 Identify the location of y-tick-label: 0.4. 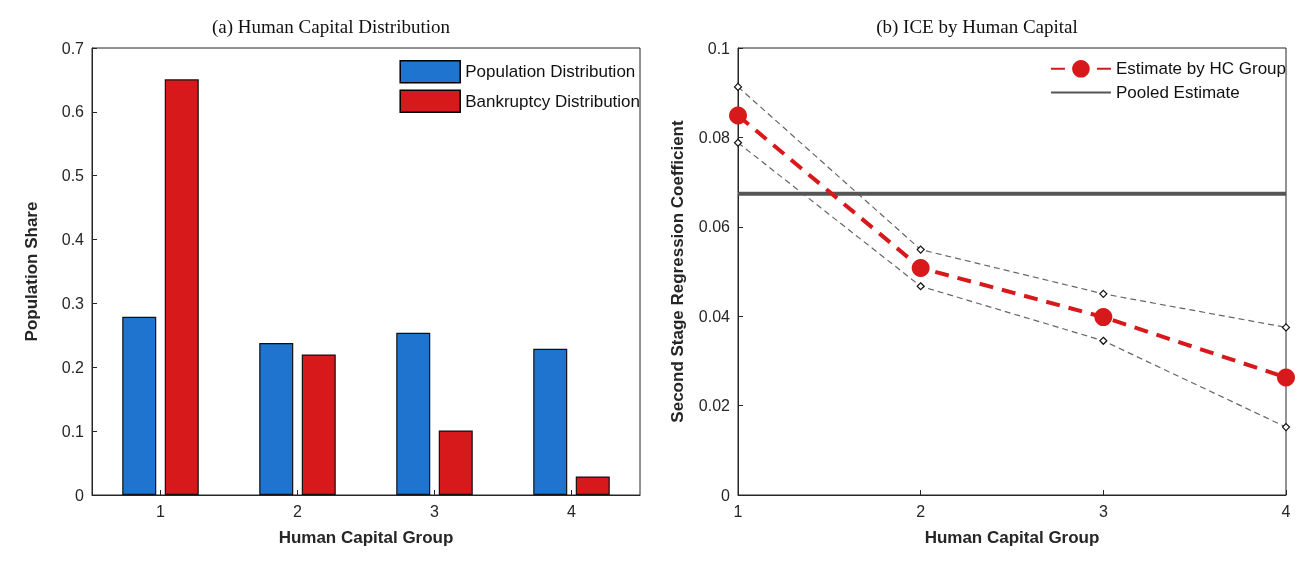
(73, 240).